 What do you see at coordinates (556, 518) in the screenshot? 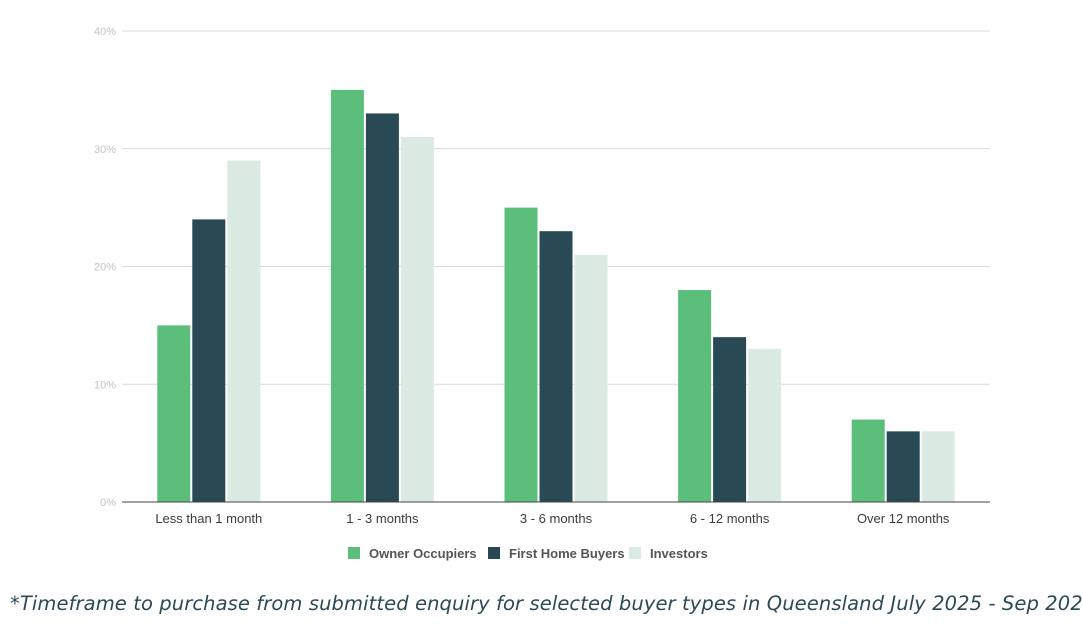
I see `x-category-label: 3 - 6 months` at bounding box center [556, 518].